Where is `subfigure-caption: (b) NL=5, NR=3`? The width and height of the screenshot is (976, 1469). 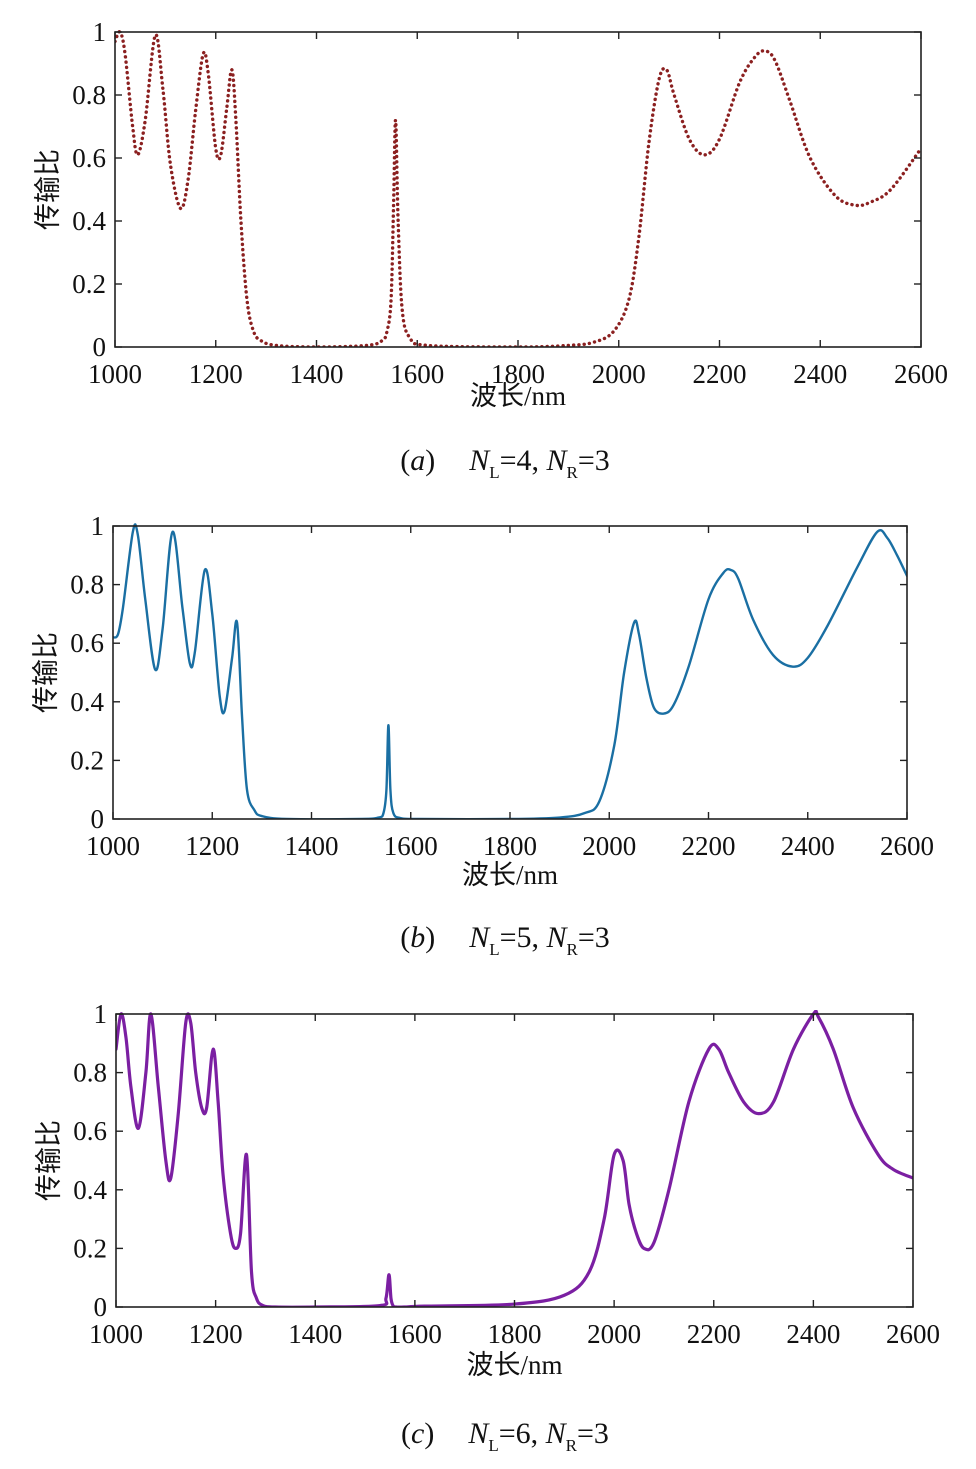 subfigure-caption: (b) NL=5, NR=3 is located at coordinates (505, 940).